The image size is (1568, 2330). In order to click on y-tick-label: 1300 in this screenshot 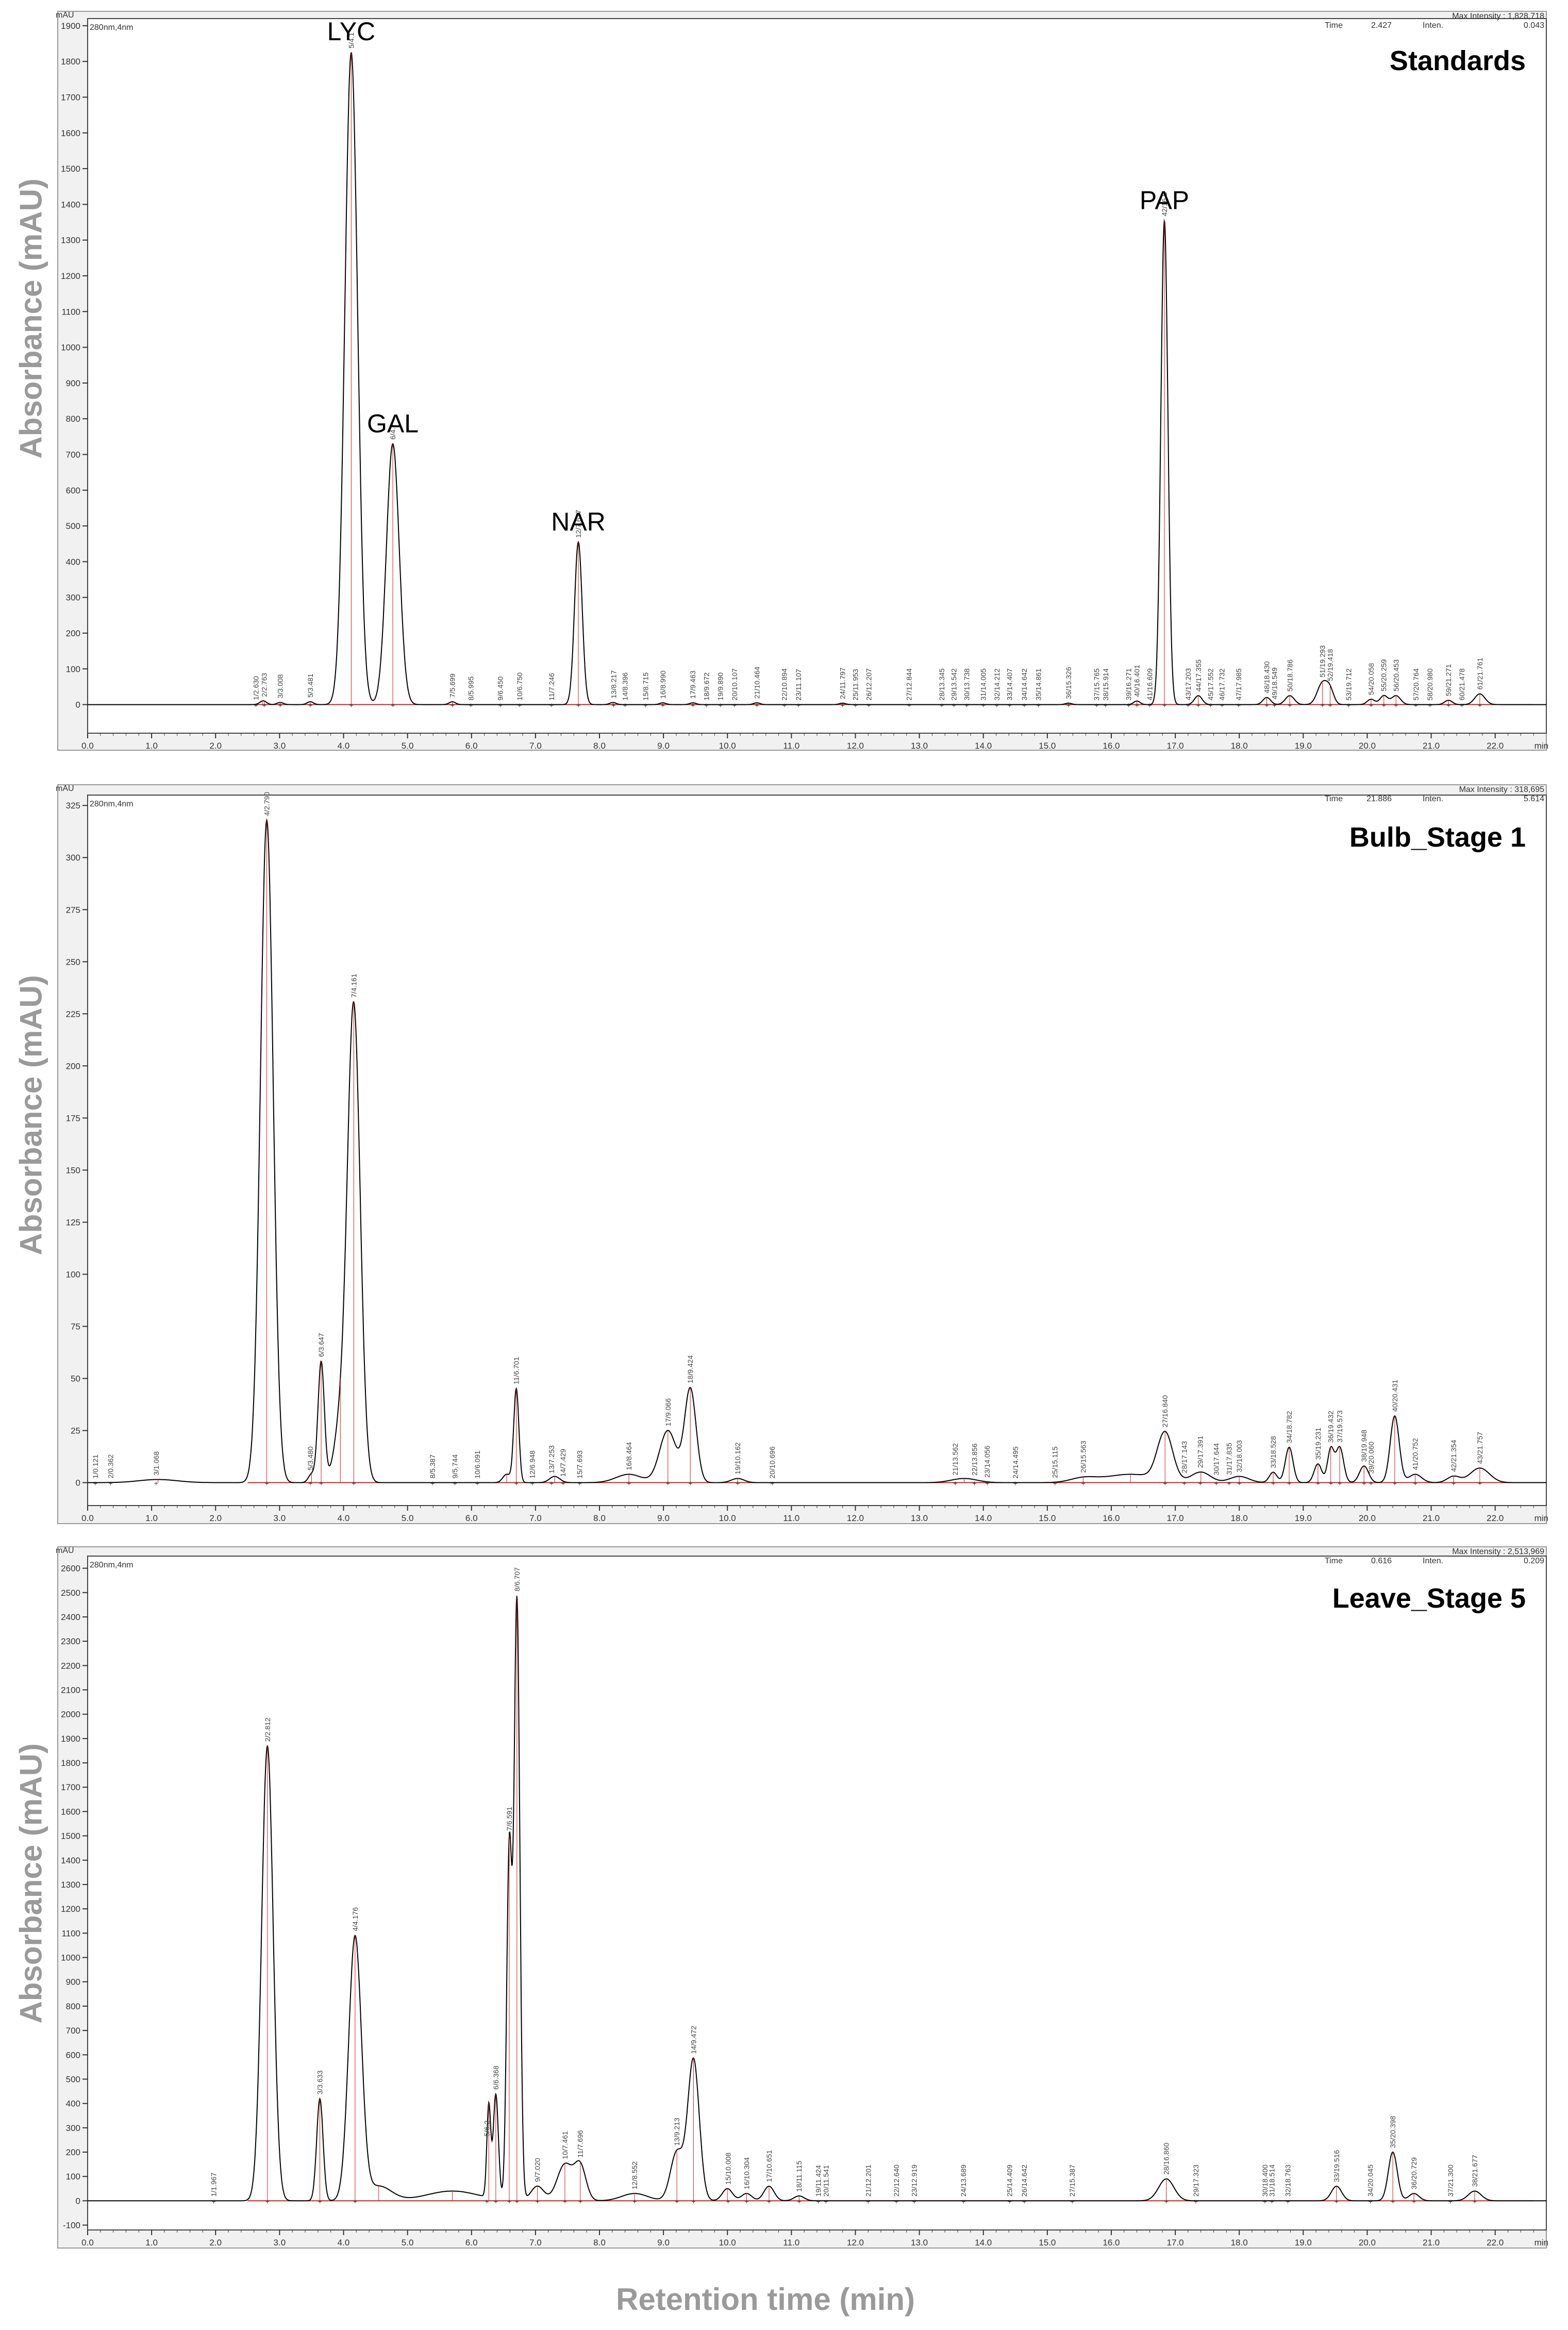, I will do `click(70, 1885)`.